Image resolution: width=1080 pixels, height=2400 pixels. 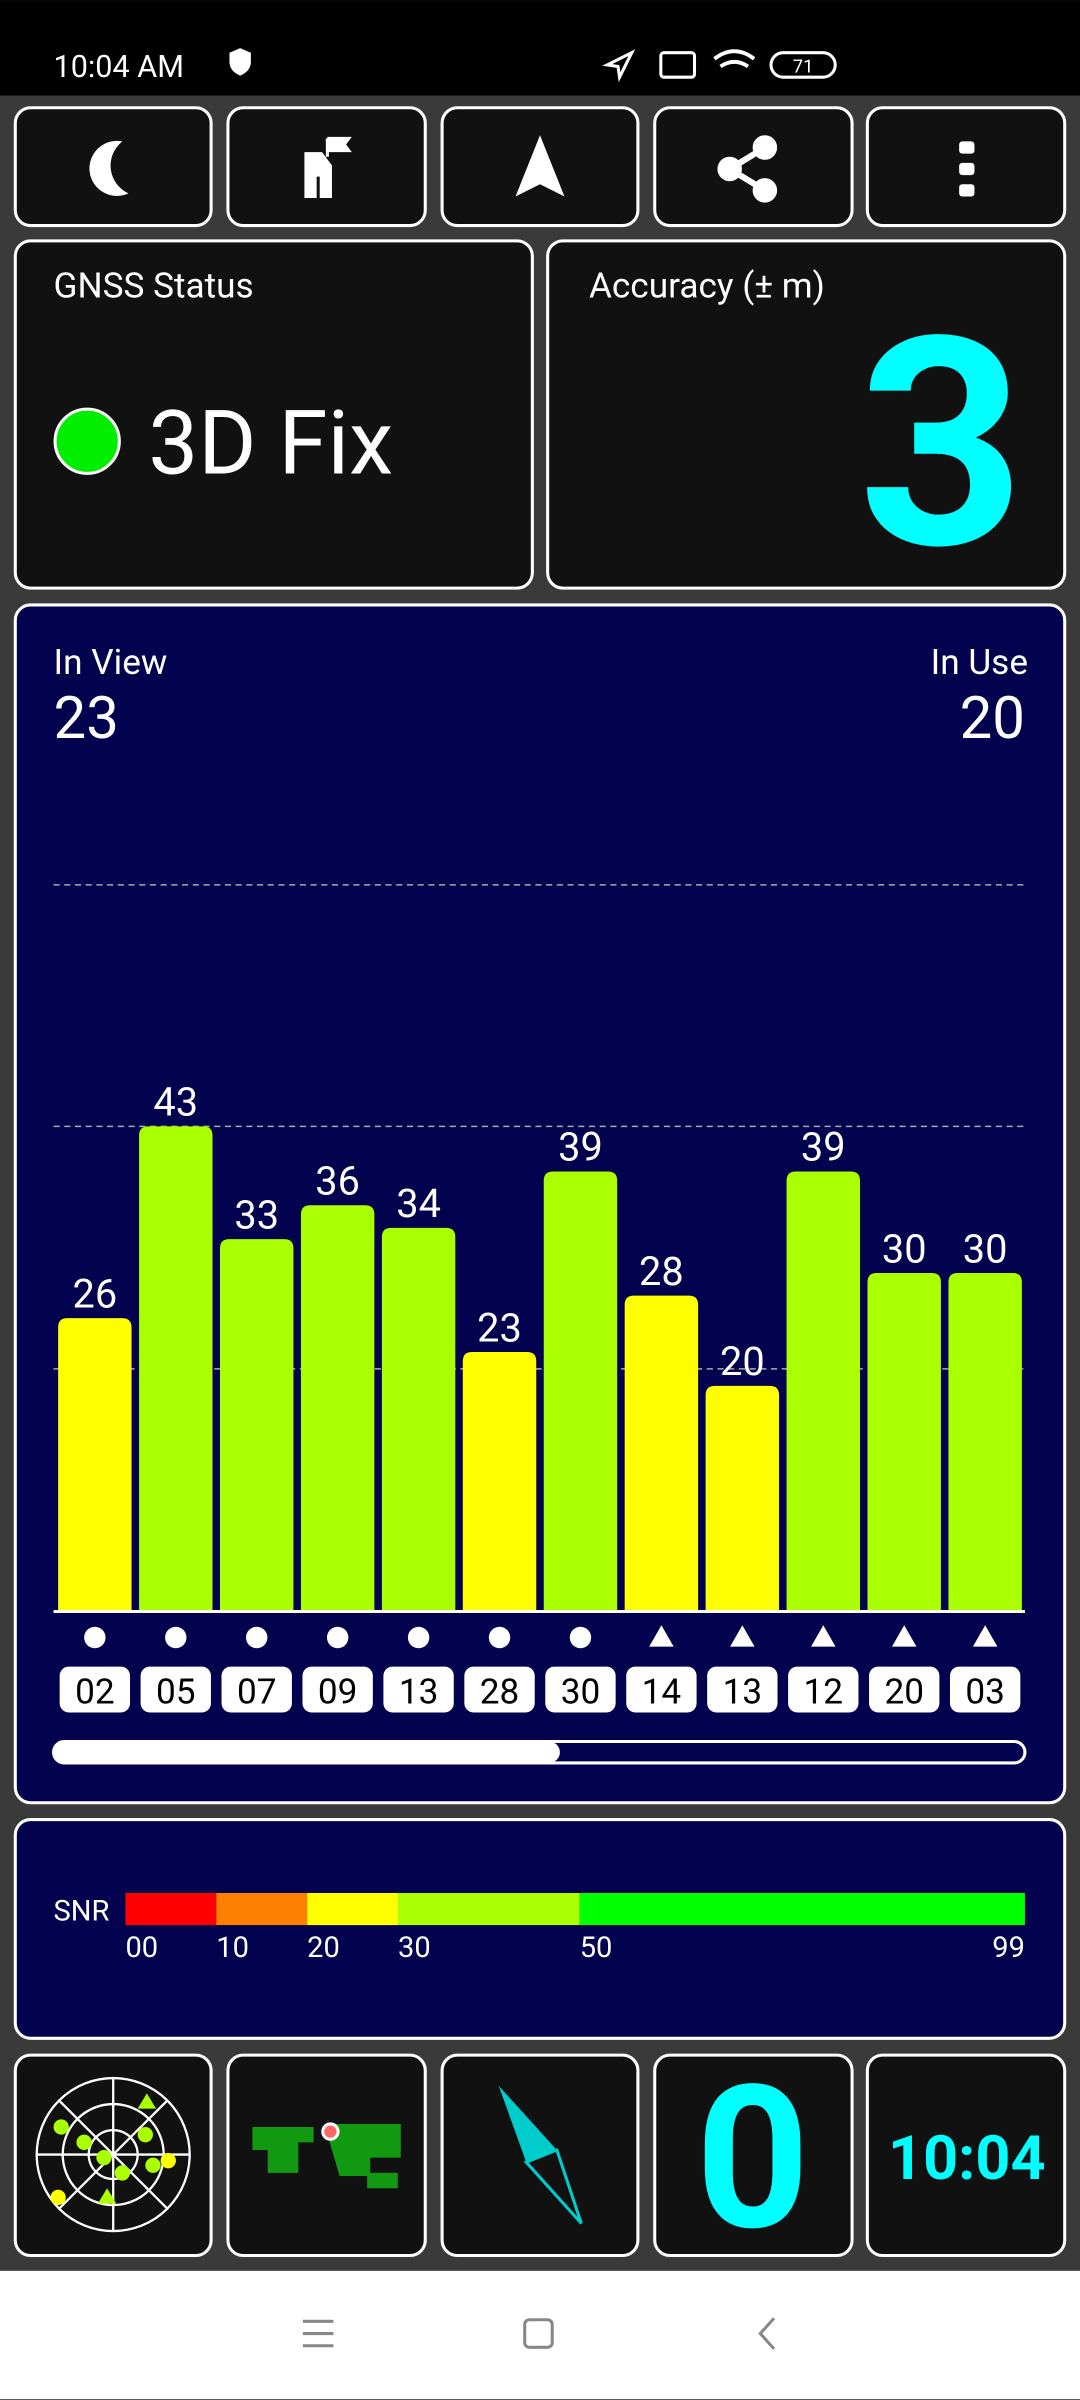 I want to click on status-time: 10:04 AM, so click(x=119, y=67).